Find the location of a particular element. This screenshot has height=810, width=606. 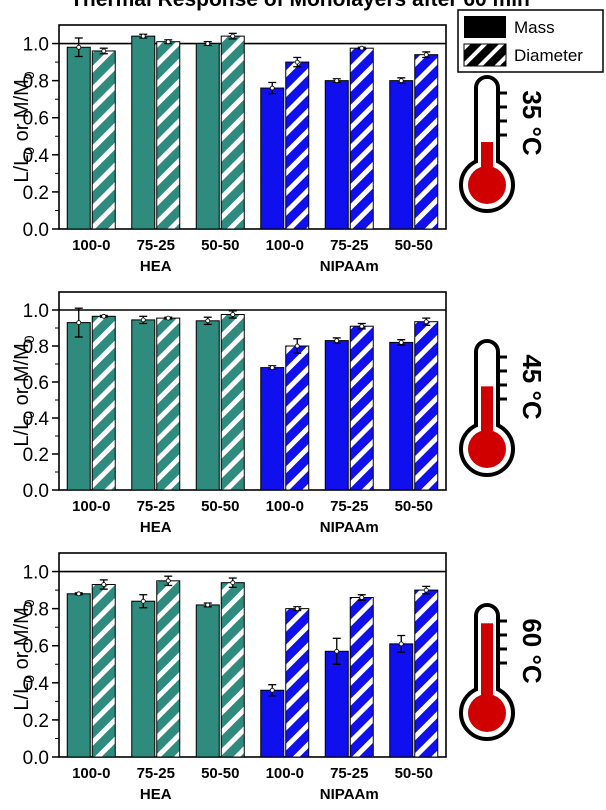

temperature-label: 35 °C is located at coordinates (532, 123).